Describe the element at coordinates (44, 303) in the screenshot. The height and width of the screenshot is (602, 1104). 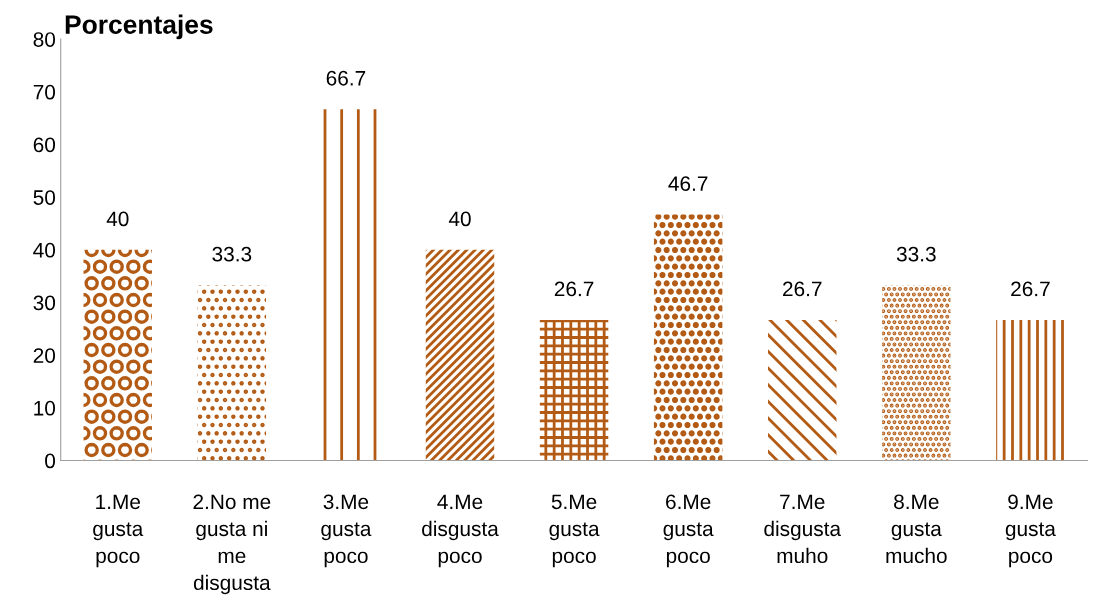
I see `y-tick-label: 30` at that location.